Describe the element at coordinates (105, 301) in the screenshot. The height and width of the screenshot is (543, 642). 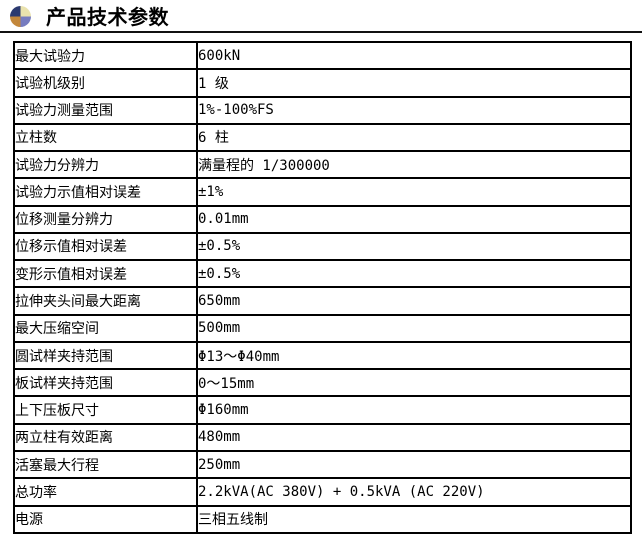
I see `param-label: 拉伸夹头间最大距离` at that location.